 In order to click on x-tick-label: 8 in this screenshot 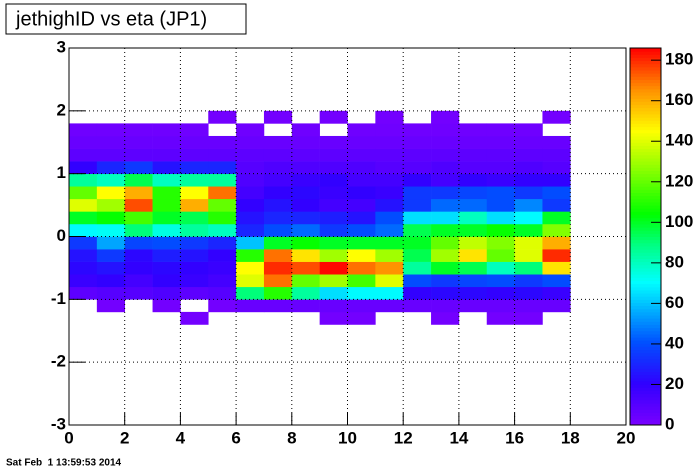, I will do `click(291, 437)`.